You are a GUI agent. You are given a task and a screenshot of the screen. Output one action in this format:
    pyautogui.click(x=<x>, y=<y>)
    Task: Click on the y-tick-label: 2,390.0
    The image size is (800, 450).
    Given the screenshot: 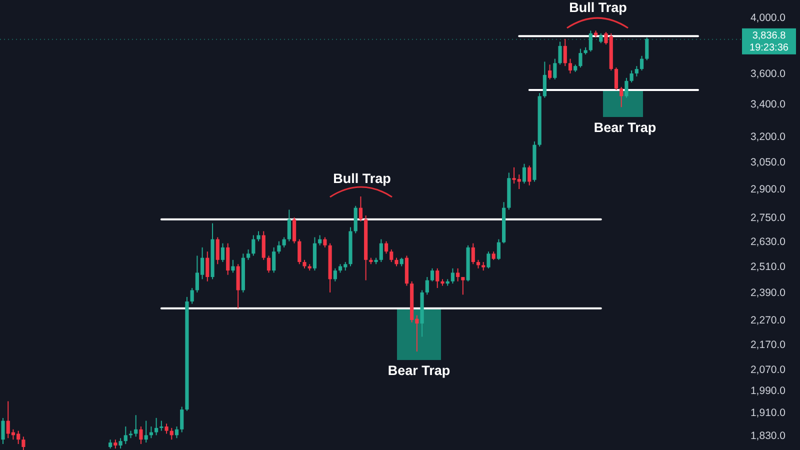 What is the action you would take?
    pyautogui.click(x=768, y=293)
    